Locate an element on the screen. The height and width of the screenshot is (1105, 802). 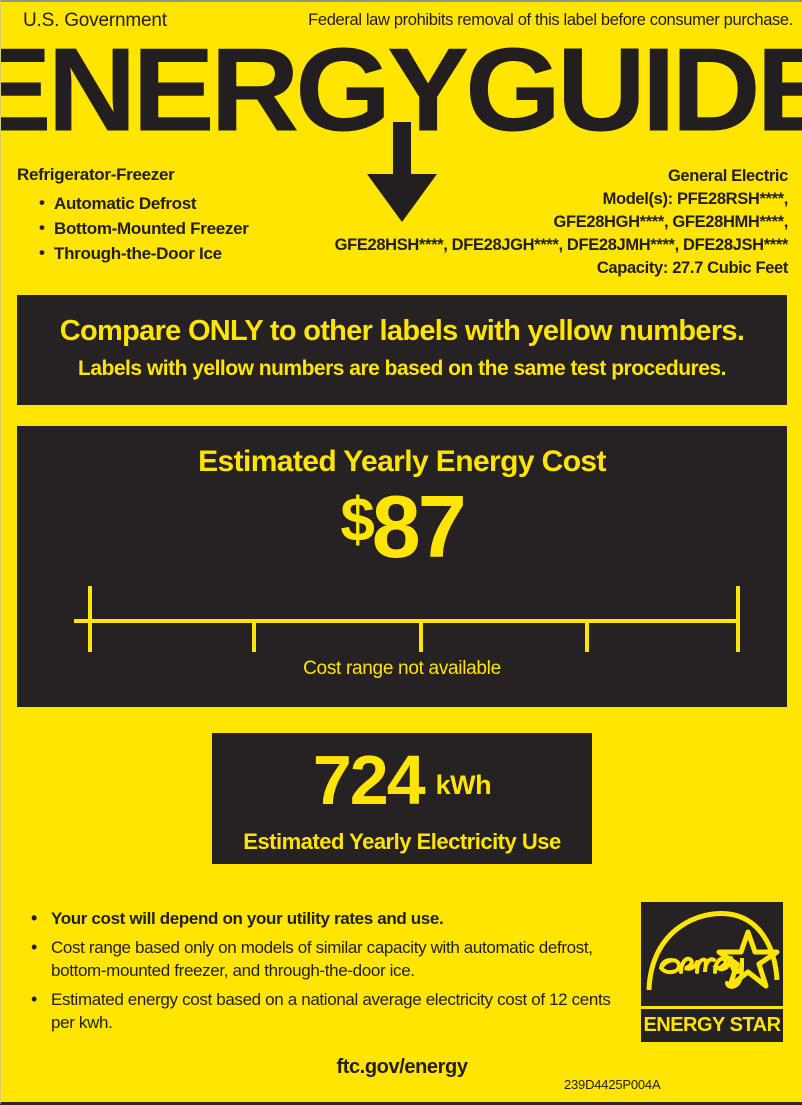
energy-star-wordmark-bar: ENERGY STAR is located at coordinates (712, 1025).